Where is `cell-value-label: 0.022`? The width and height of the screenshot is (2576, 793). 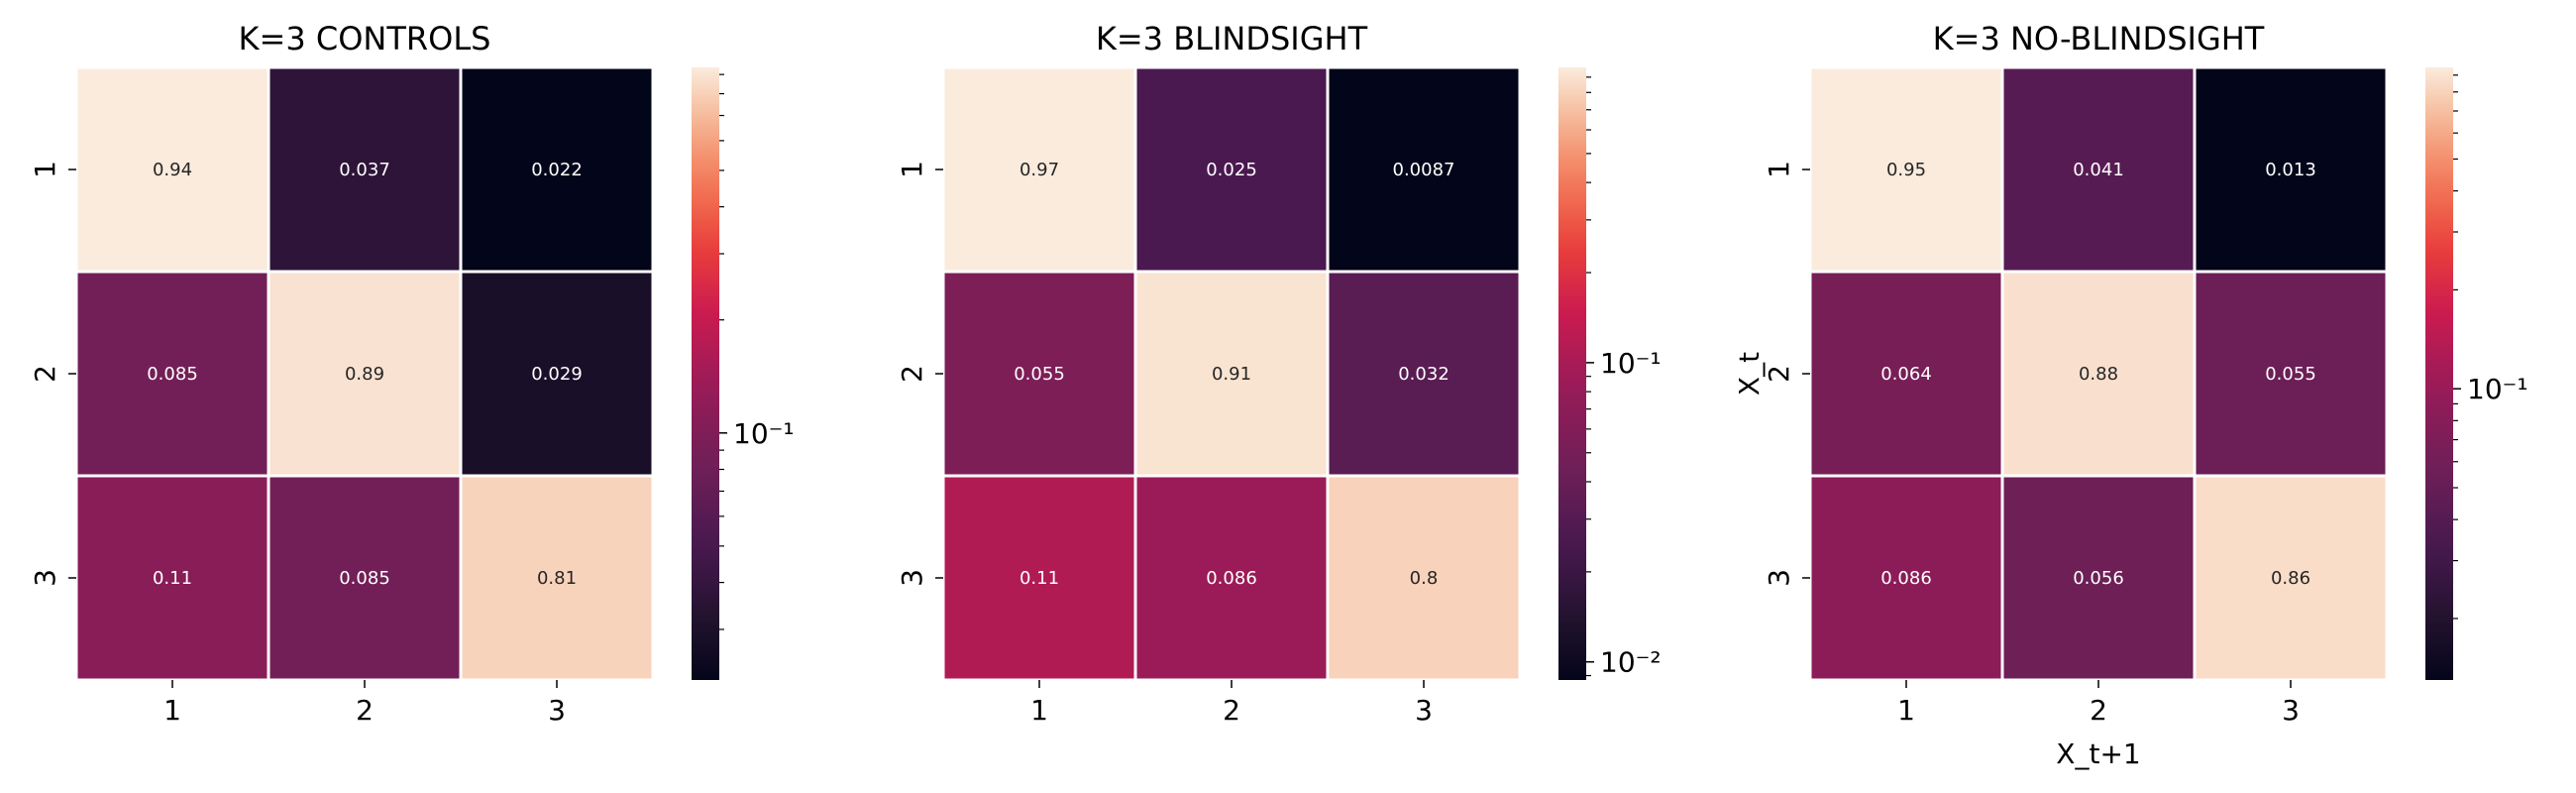 cell-value-label: 0.022 is located at coordinates (557, 170).